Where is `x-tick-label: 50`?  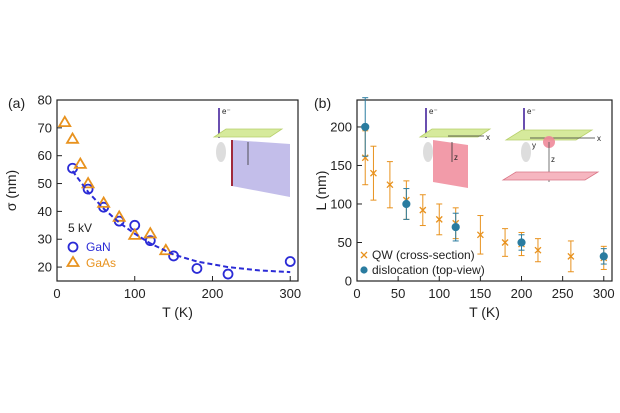 x-tick-label: 50 is located at coordinates (398, 293).